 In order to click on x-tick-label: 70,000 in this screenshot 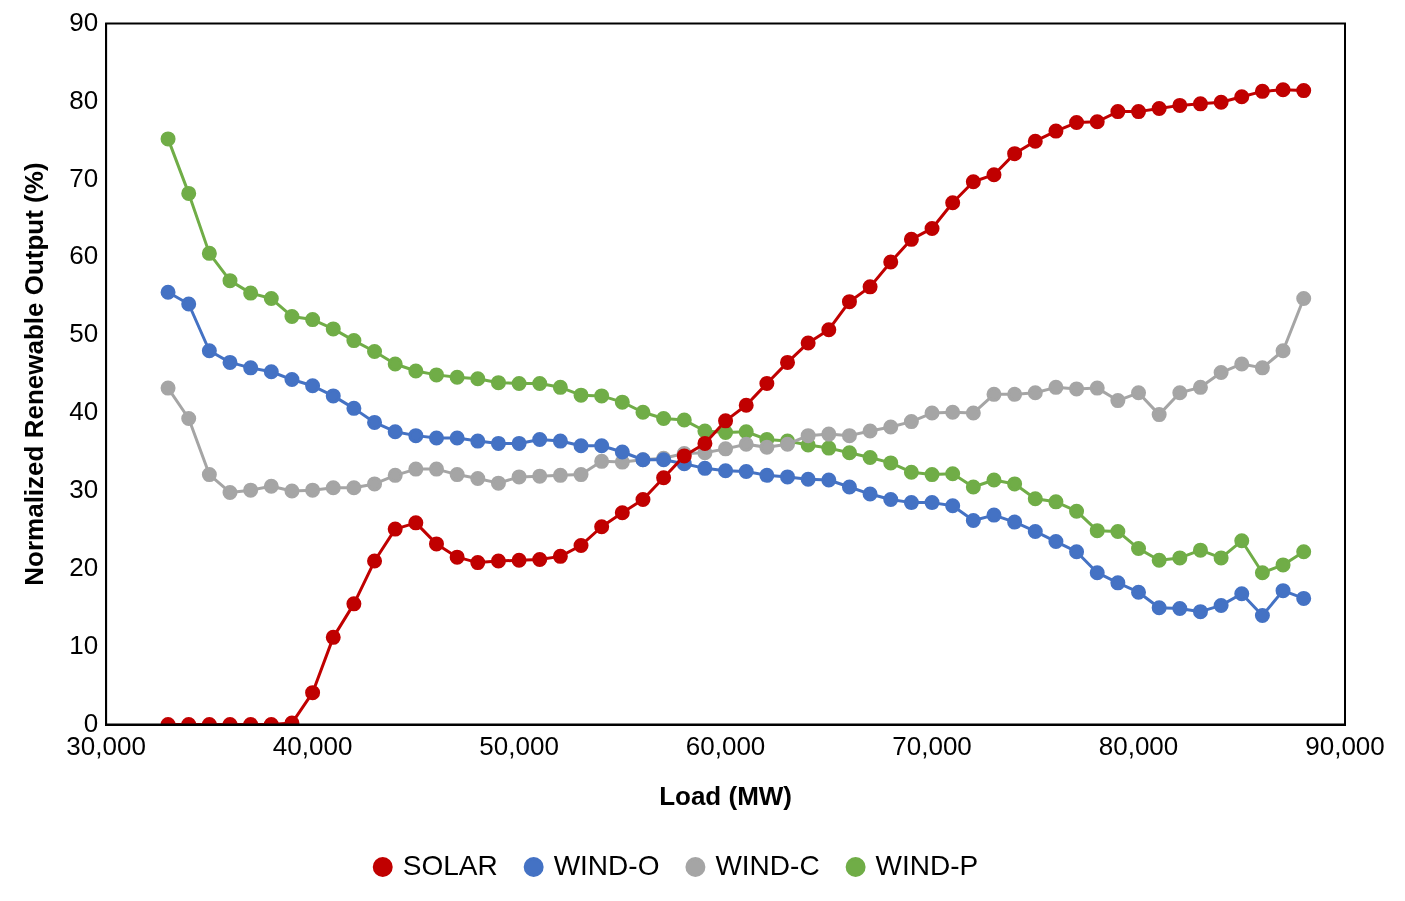, I will do `click(932, 746)`.